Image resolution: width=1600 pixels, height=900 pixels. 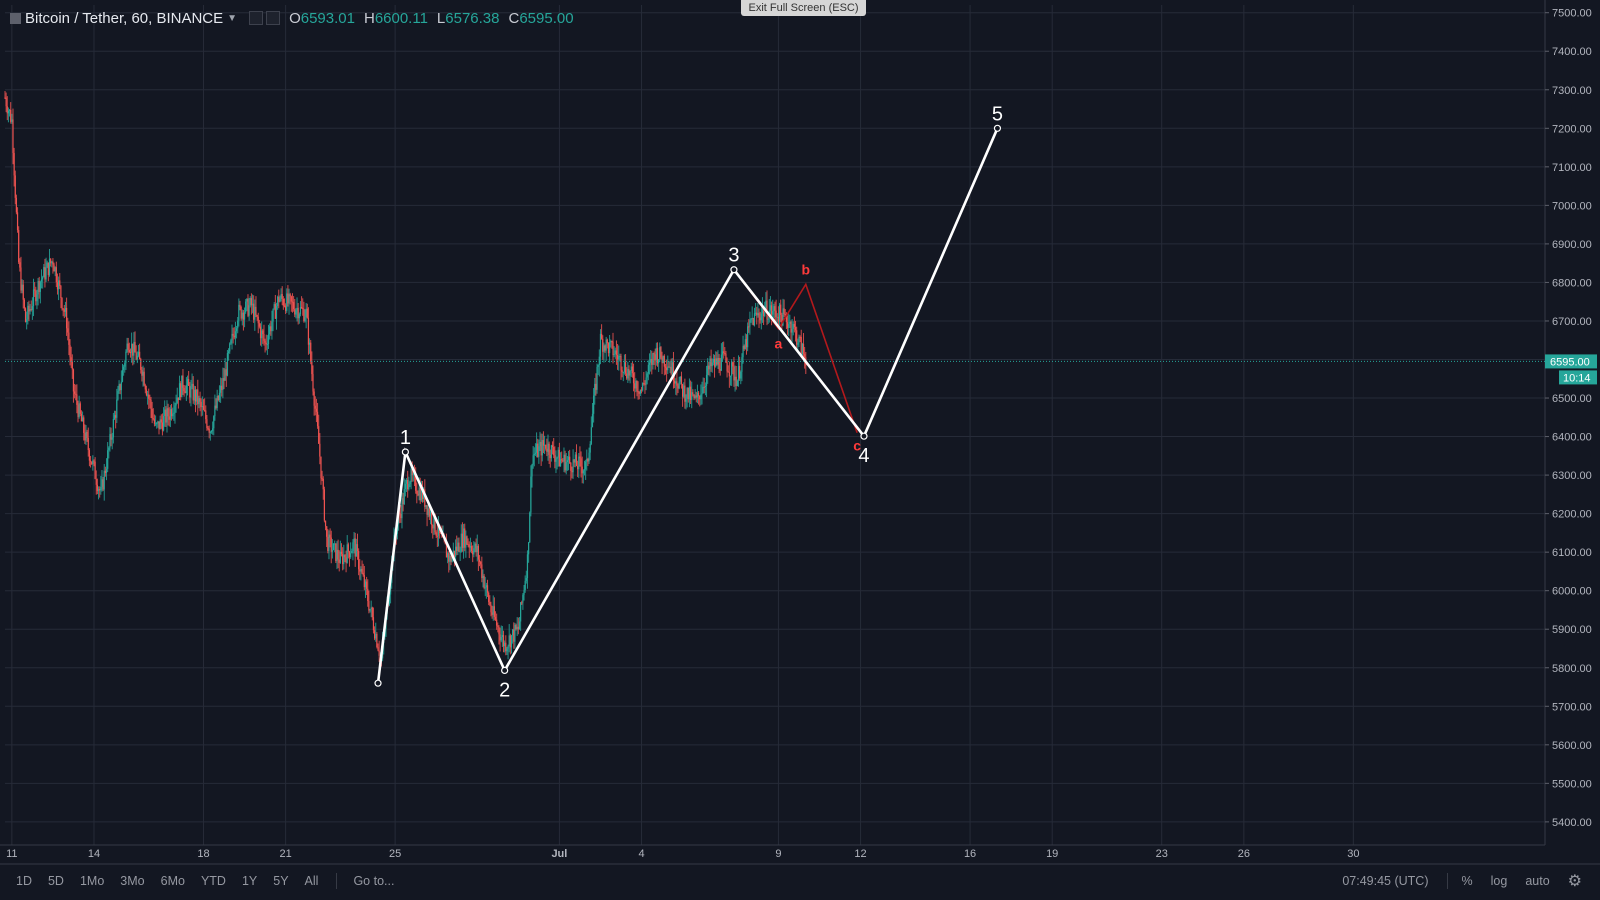 I want to click on range-ytd: YTD, so click(x=213, y=881).